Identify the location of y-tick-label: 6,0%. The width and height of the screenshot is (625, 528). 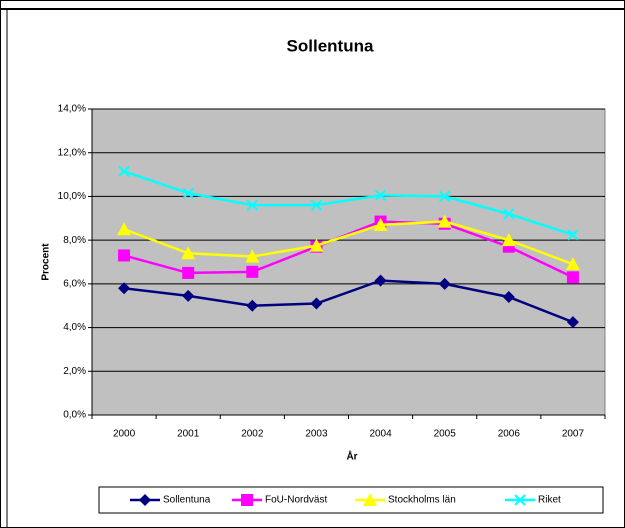
(74, 283).